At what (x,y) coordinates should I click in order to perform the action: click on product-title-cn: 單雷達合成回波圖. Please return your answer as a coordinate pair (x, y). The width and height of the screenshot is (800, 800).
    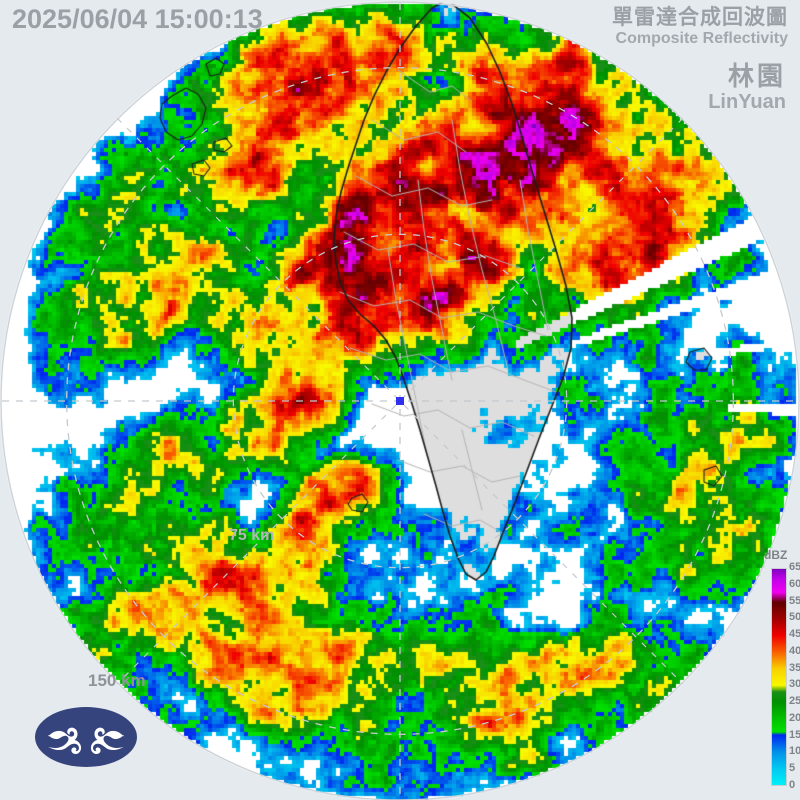
    Looking at the image, I should click on (700, 17).